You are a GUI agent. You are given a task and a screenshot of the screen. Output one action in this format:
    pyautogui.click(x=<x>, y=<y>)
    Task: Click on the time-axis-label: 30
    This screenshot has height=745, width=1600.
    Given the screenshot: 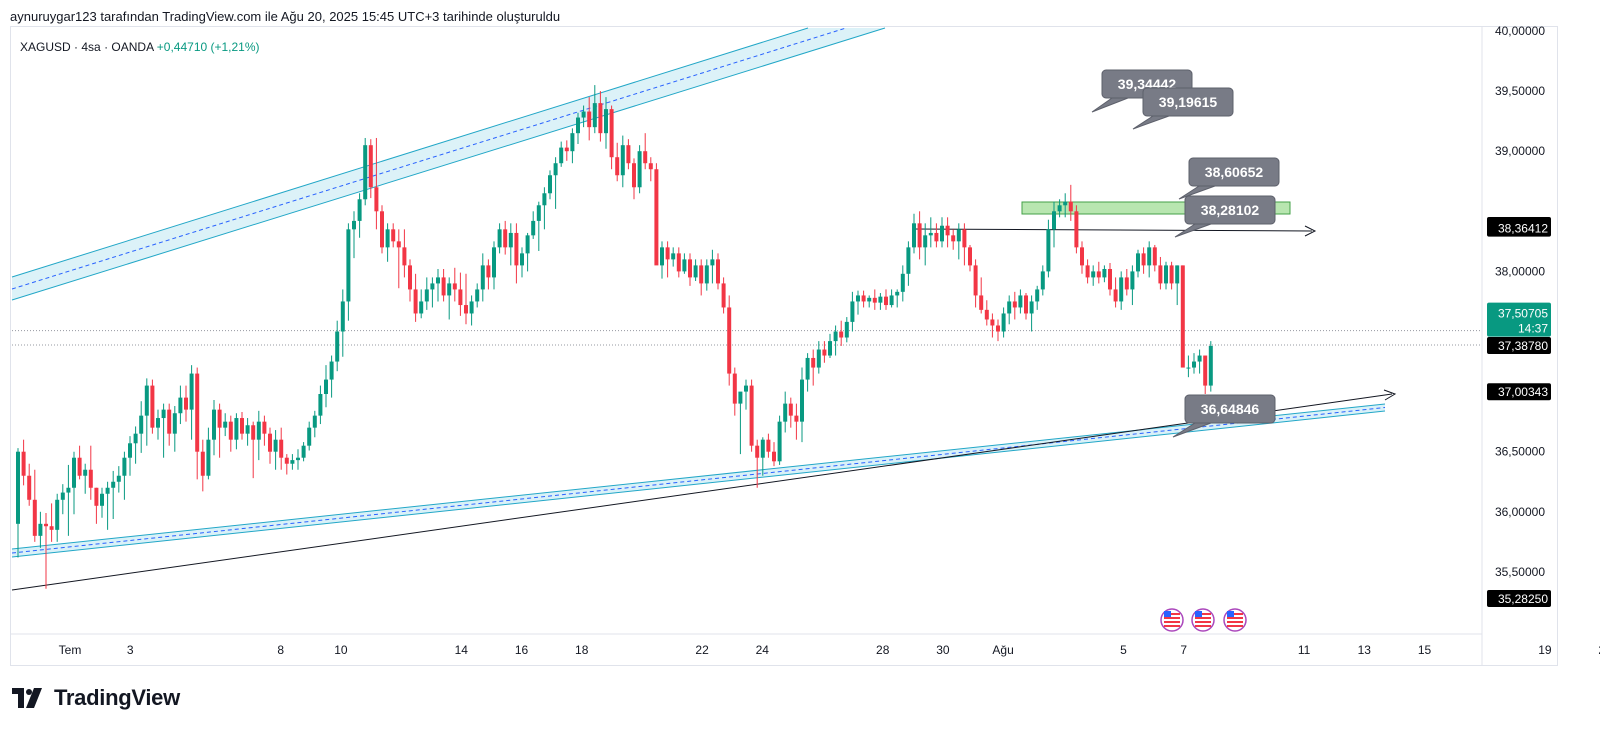 What is the action you would take?
    pyautogui.click(x=943, y=650)
    